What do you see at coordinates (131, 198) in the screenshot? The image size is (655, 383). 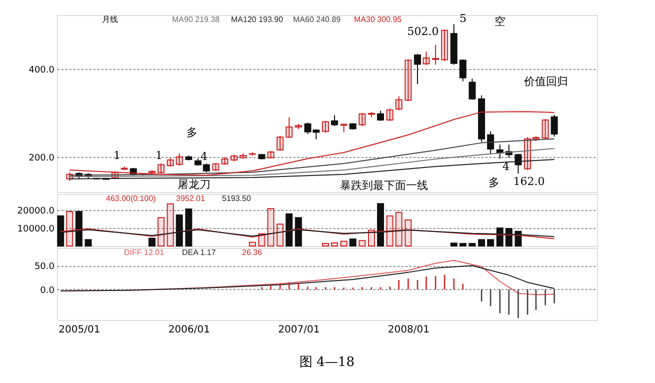 I see `annotation: 463.00(0:100)` at bounding box center [131, 198].